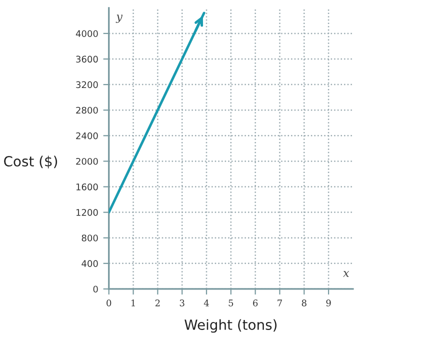  Describe the element at coordinates (328, 303) in the screenshot. I see `x-tick-label: 9` at that location.